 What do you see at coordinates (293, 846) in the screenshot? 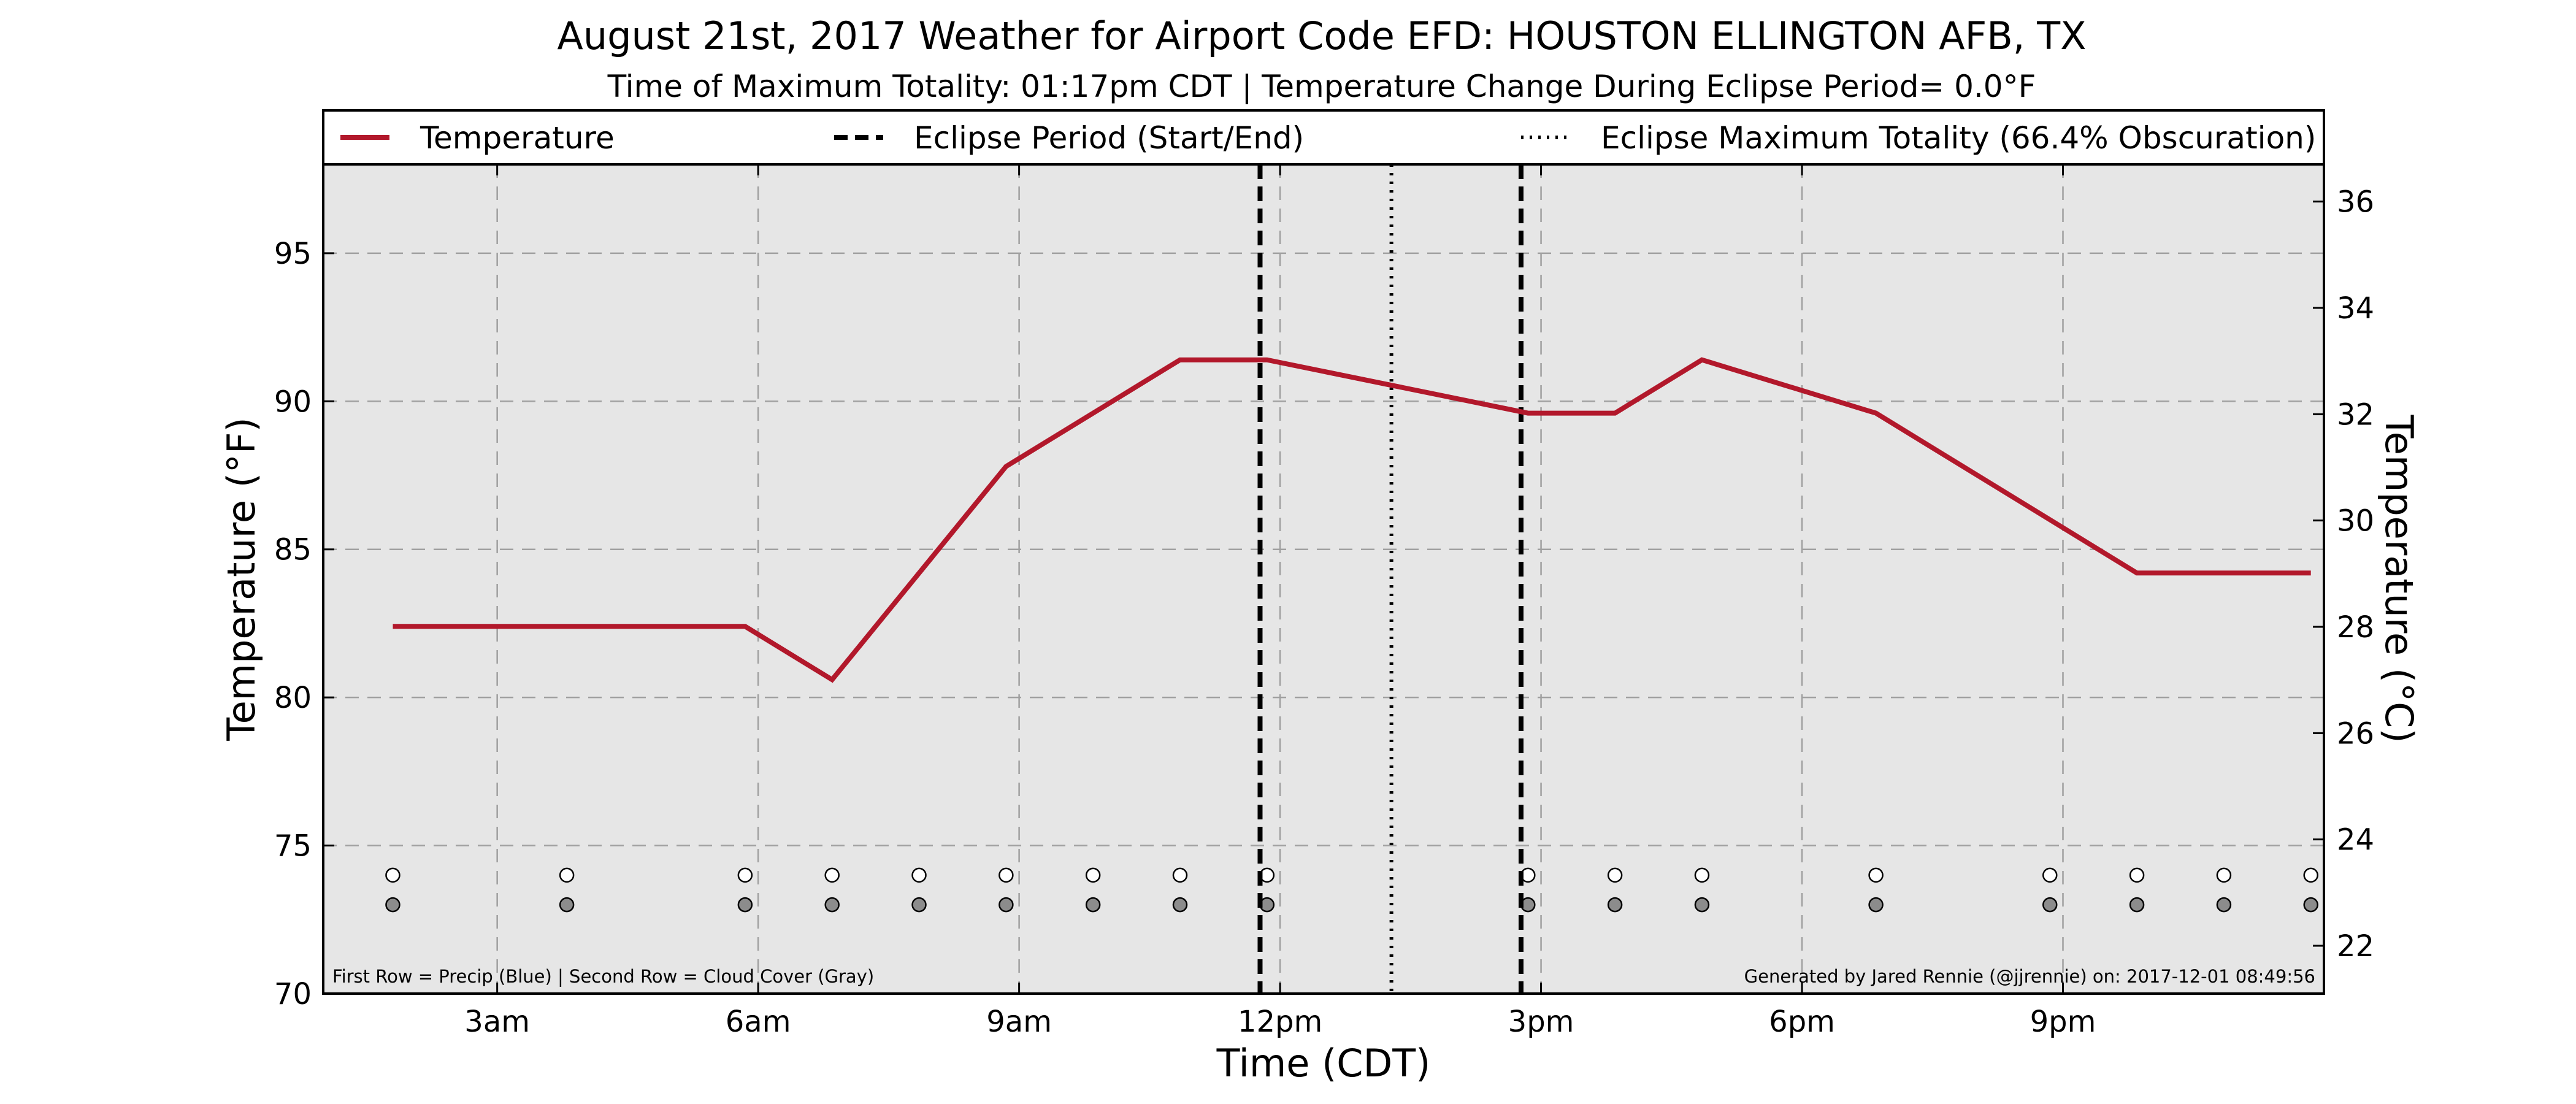
I see `y-tick-label: 75` at bounding box center [293, 846].